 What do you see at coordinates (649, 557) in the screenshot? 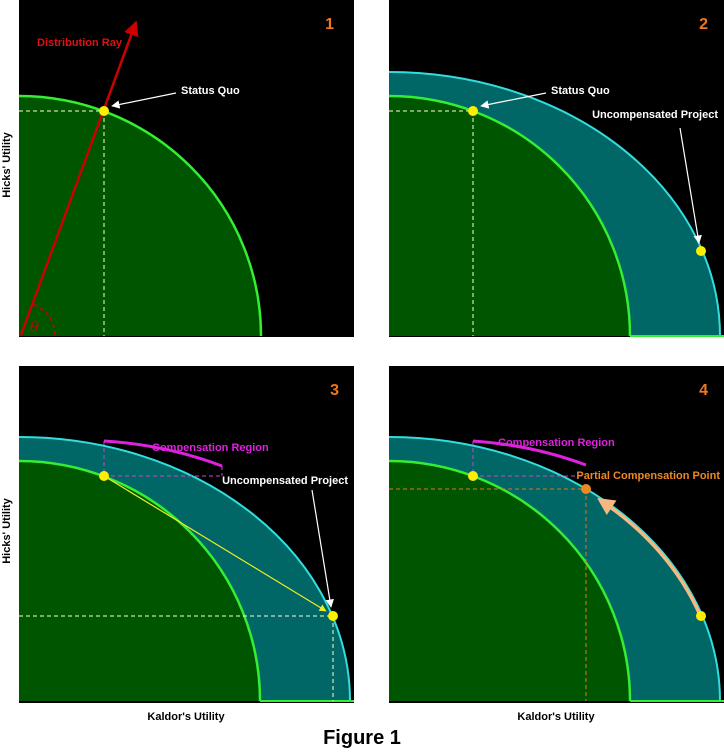
I see `partial-compensation-arrow` at bounding box center [649, 557].